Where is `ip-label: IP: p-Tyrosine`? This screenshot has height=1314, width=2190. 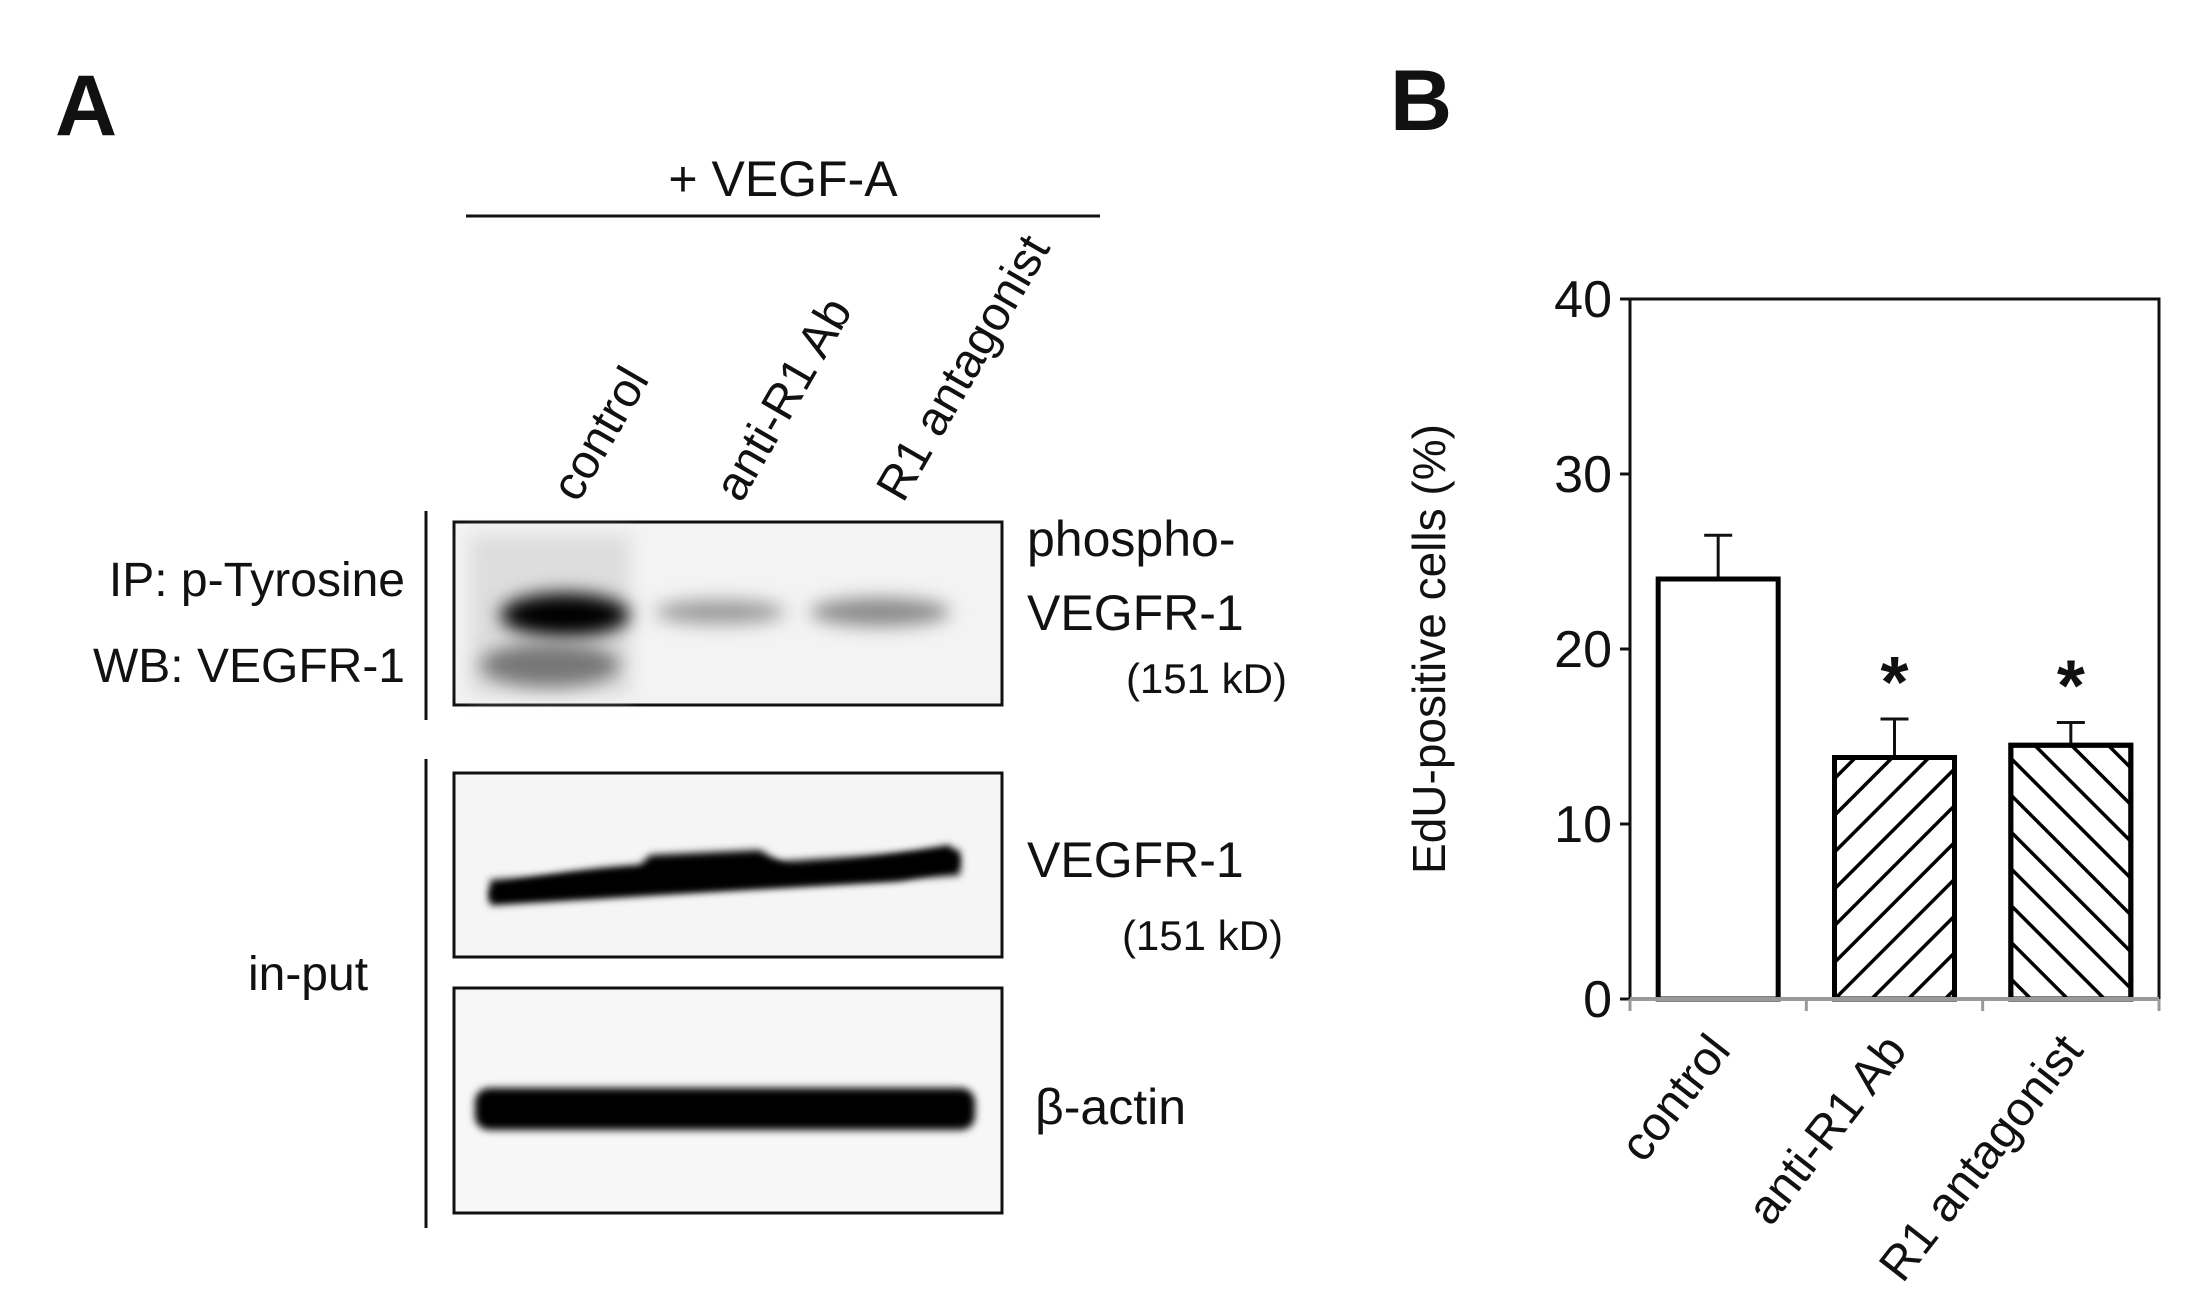 ip-label: IP: p-Tyrosine is located at coordinates (257, 580).